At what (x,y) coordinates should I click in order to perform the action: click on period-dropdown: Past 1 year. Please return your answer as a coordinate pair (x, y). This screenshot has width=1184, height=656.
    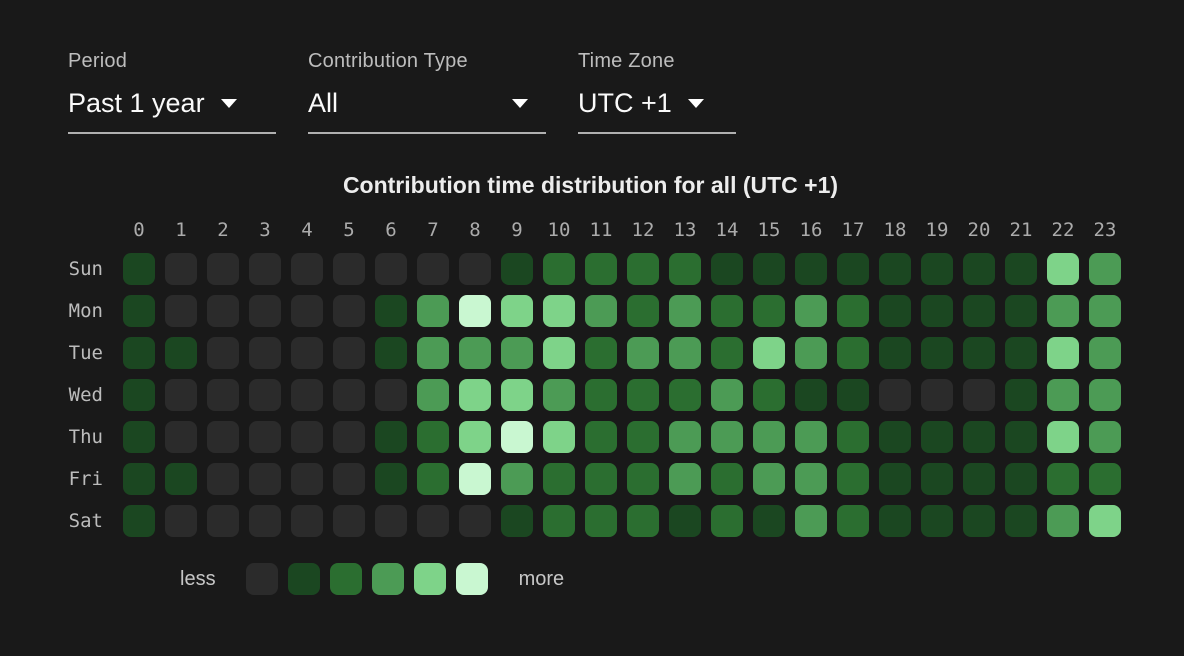
    Looking at the image, I should click on (172, 111).